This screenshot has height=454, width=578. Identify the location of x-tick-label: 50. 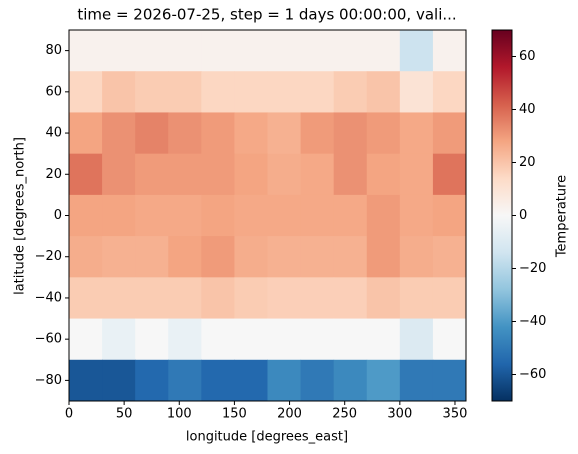
(124, 414).